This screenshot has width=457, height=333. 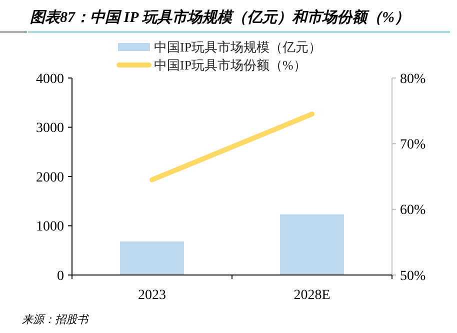 What do you see at coordinates (413, 210) in the screenshot?
I see `y2-tick-label: 60%` at bounding box center [413, 210].